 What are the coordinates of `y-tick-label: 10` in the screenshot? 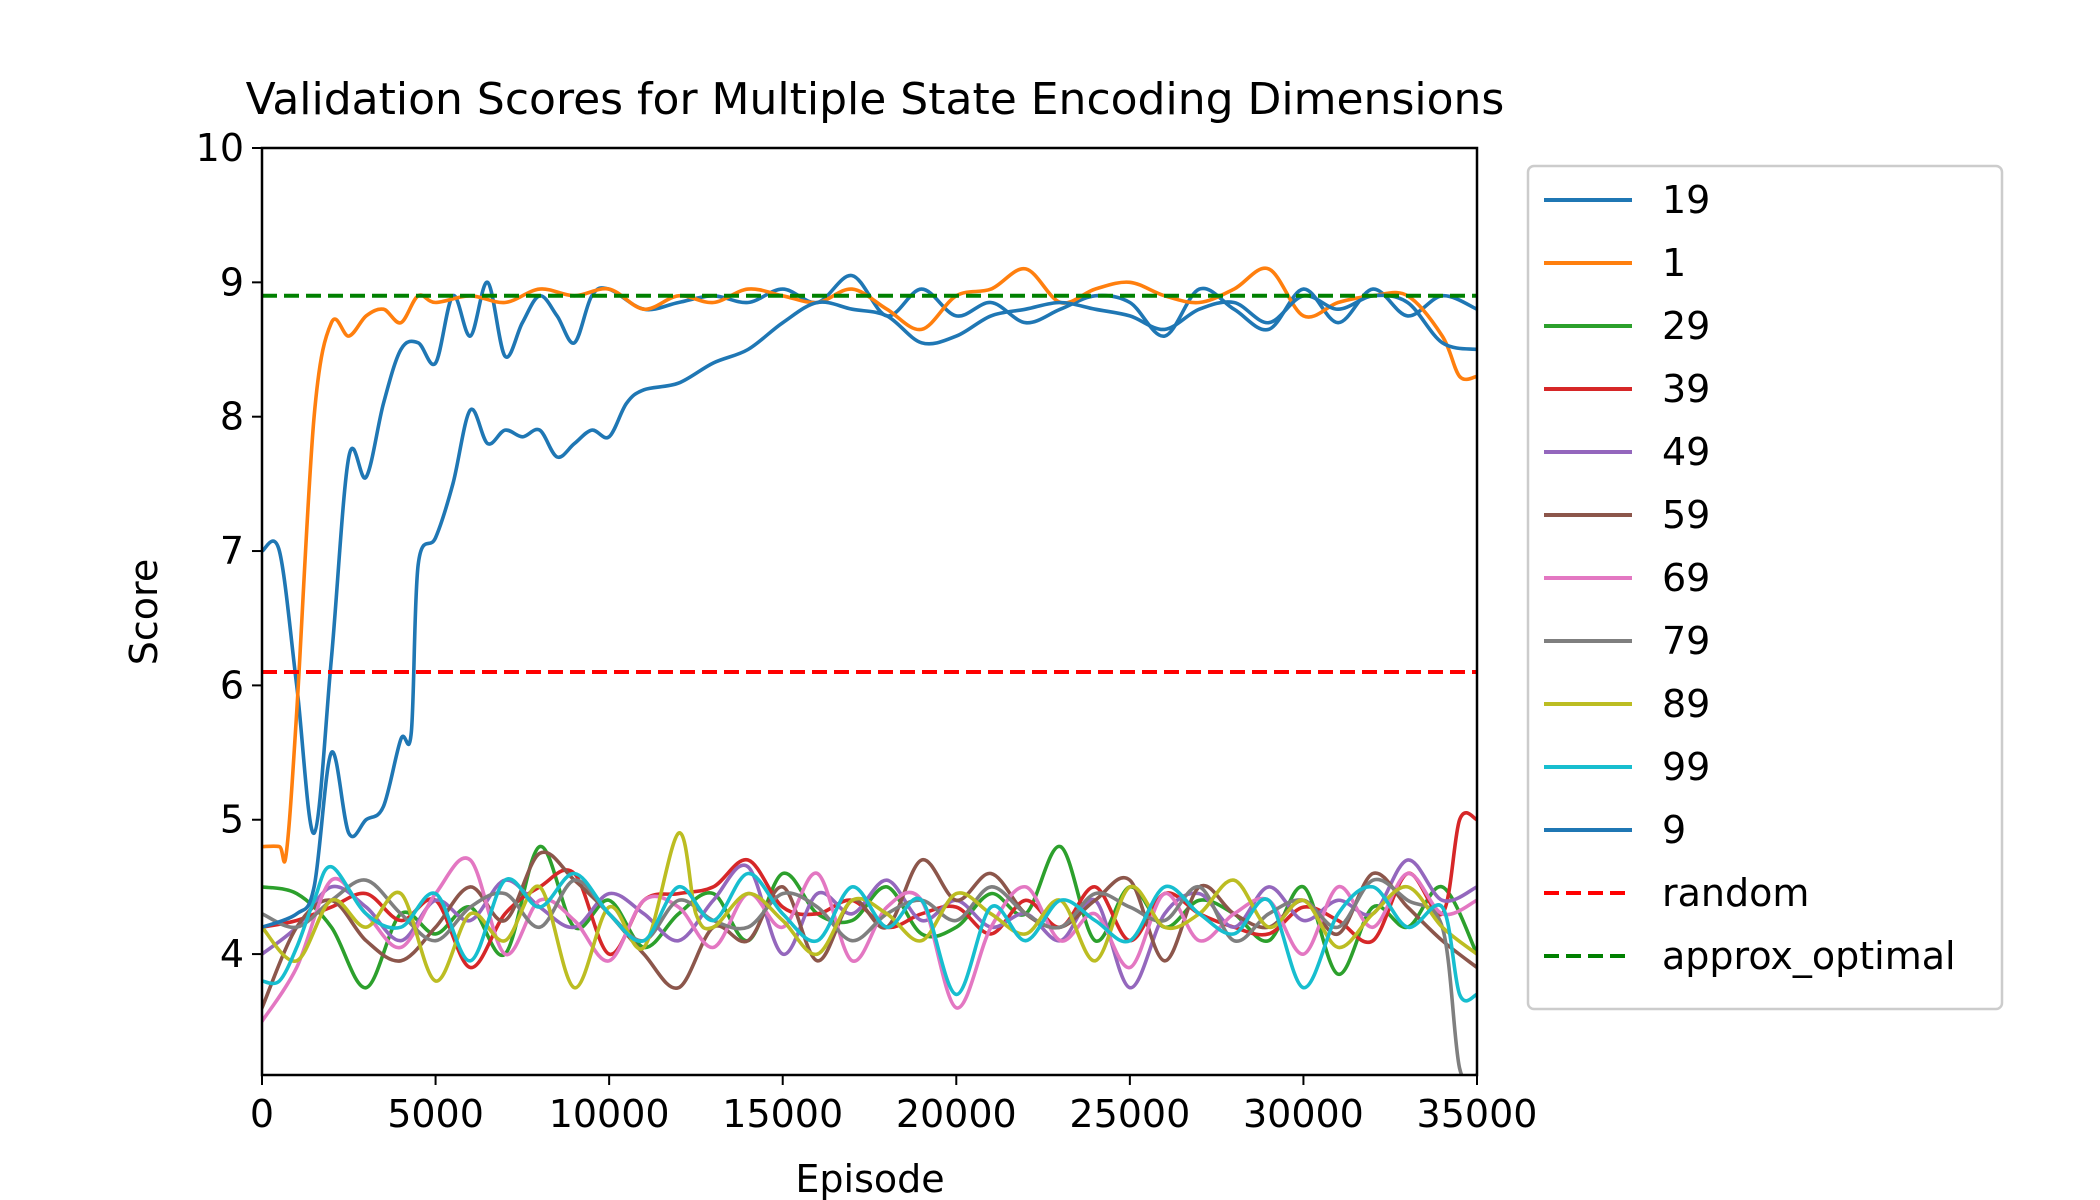 It's located at (220, 148).